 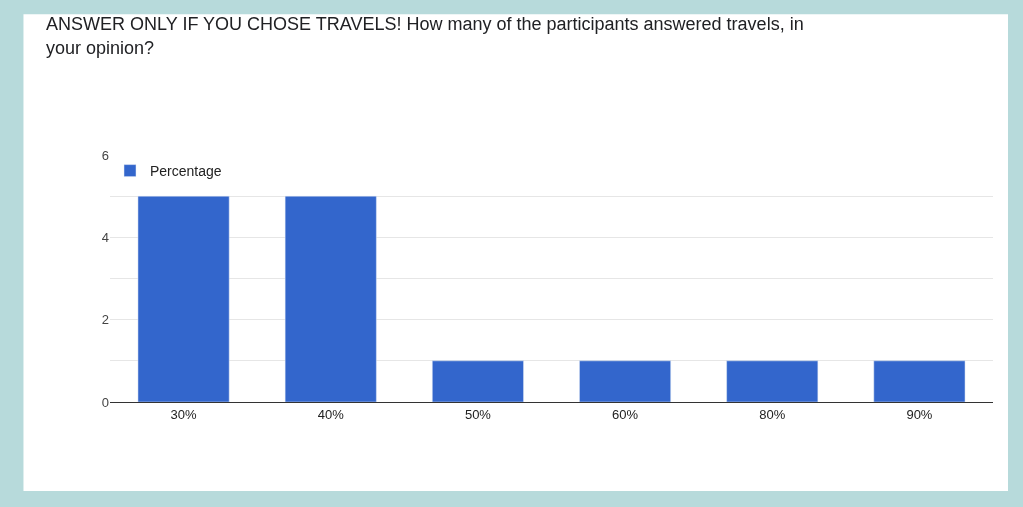 What do you see at coordinates (331, 414) in the screenshot?
I see `x-tick-label: 40%` at bounding box center [331, 414].